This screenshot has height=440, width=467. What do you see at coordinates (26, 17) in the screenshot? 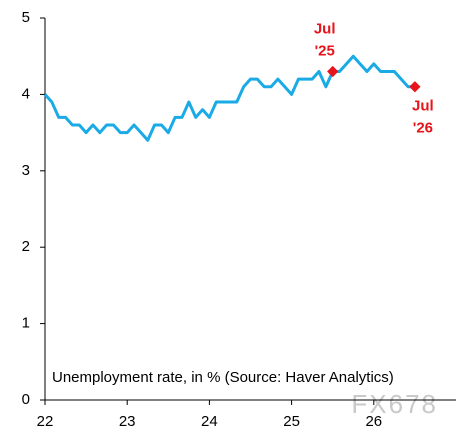
I see `y-tick-label: 5` at bounding box center [26, 17].